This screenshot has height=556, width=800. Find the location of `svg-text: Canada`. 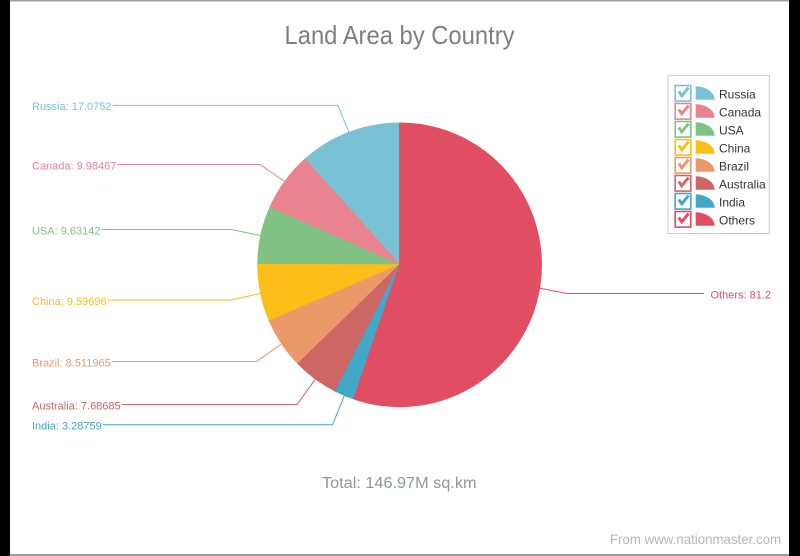

svg-text: Canada is located at coordinates (740, 112).